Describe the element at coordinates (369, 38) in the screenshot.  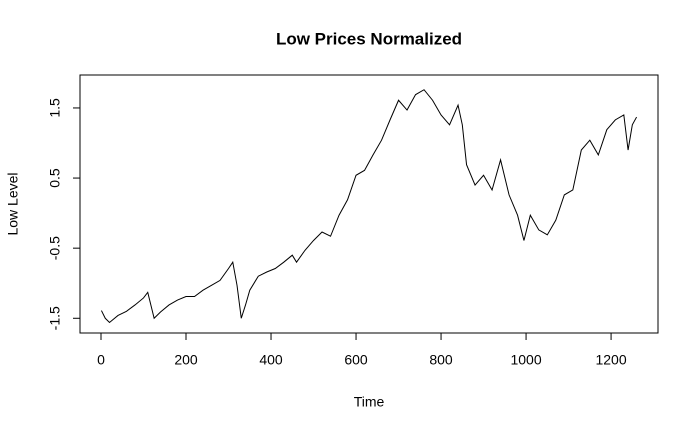
I see `chart-title: Low Prices Normalized` at that location.